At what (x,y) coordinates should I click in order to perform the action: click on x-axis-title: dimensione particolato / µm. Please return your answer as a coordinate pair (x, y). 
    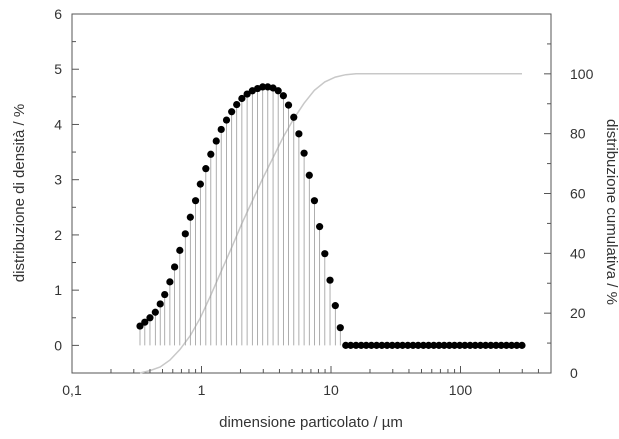
    Looking at the image, I should click on (311, 422).